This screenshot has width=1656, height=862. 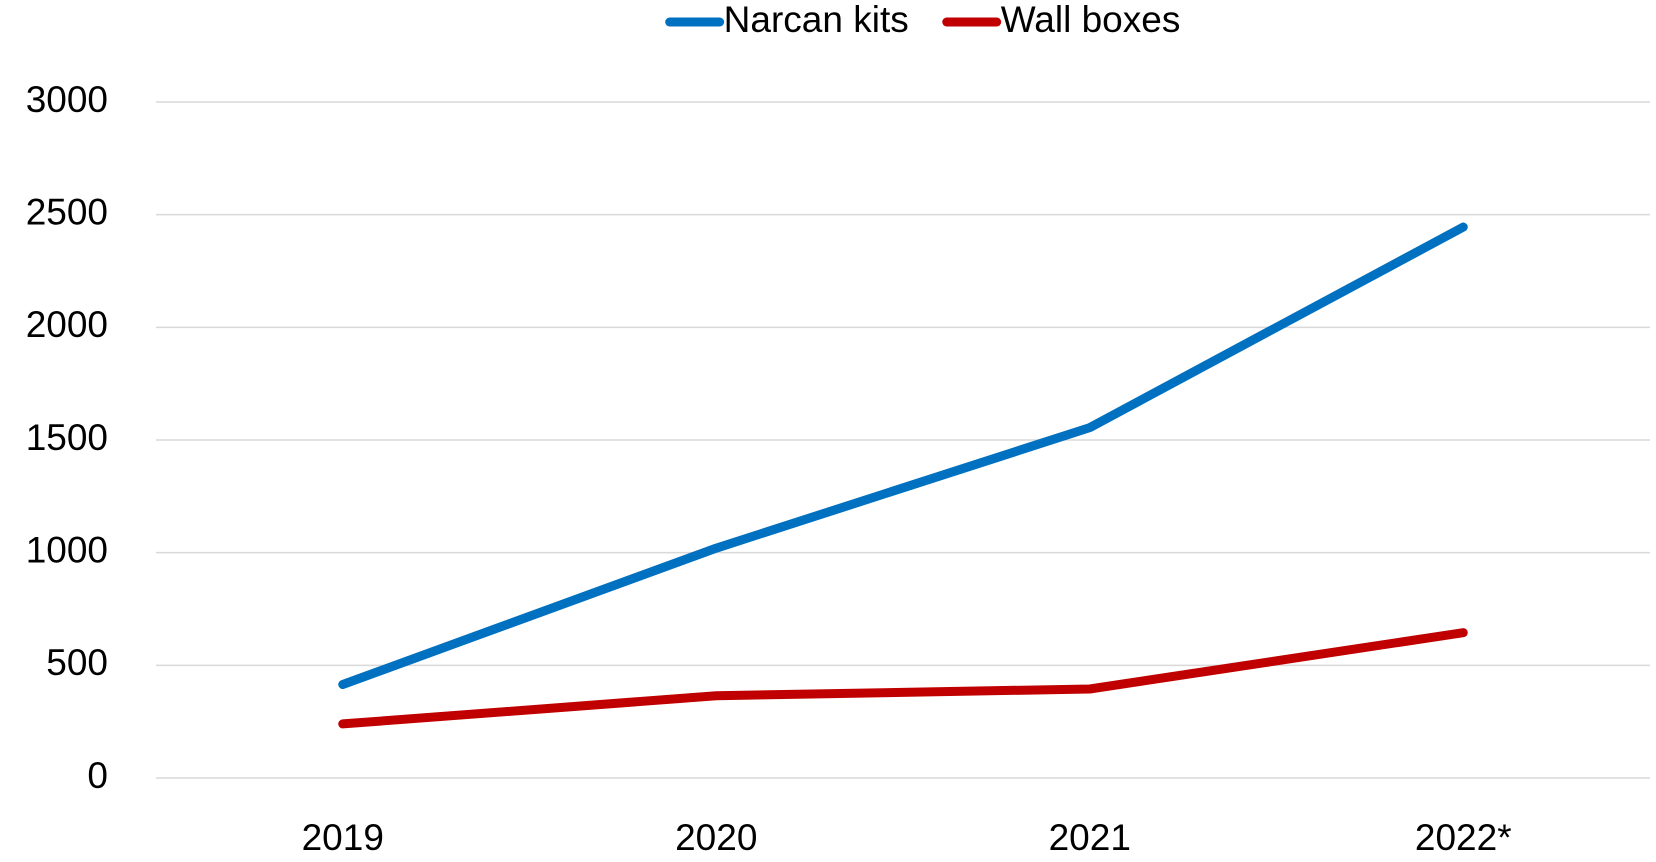 I want to click on legend: Narcan kits Wall boxes, so click(x=923, y=20).